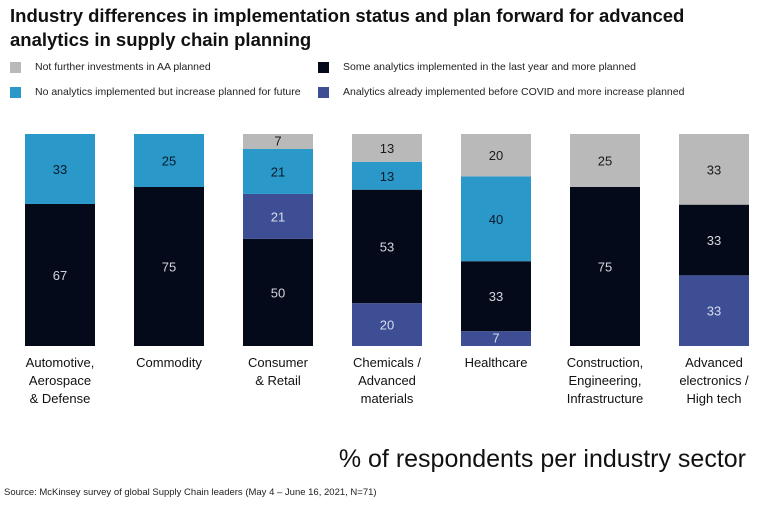  What do you see at coordinates (60, 362) in the screenshot?
I see `category-label: Automotive,` at bounding box center [60, 362].